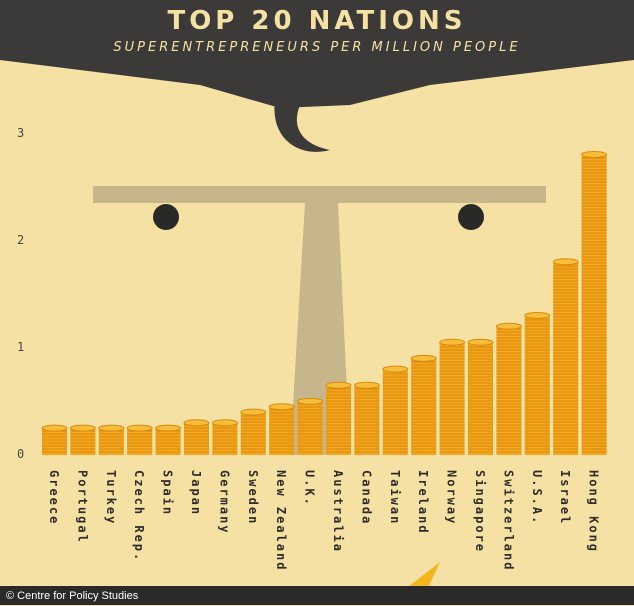 The width and height of the screenshot is (634, 606). What do you see at coordinates (139, 516) in the screenshot?
I see `x-tick-label: Czech Rep.` at bounding box center [139, 516].